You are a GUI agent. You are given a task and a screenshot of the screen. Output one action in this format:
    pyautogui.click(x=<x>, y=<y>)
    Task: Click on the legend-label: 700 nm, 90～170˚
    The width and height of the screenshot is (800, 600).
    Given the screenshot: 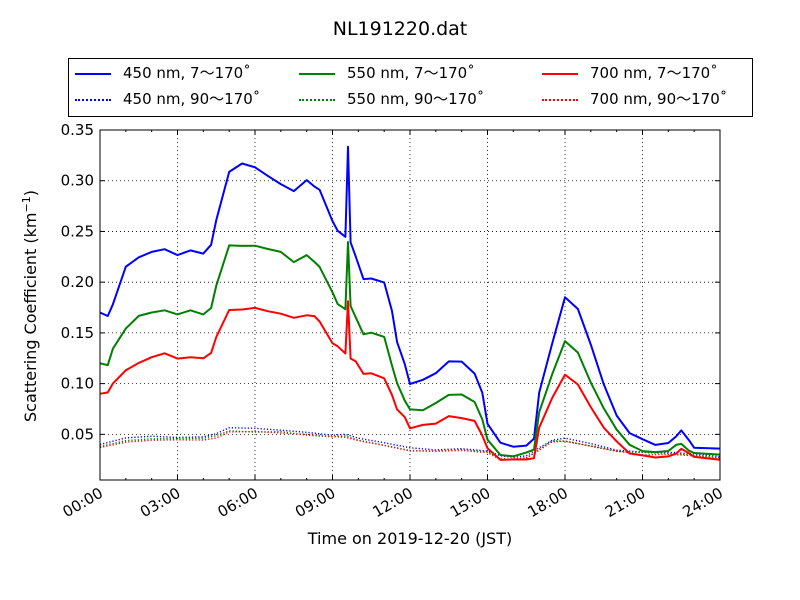 What is the action you would take?
    pyautogui.click(x=659, y=99)
    